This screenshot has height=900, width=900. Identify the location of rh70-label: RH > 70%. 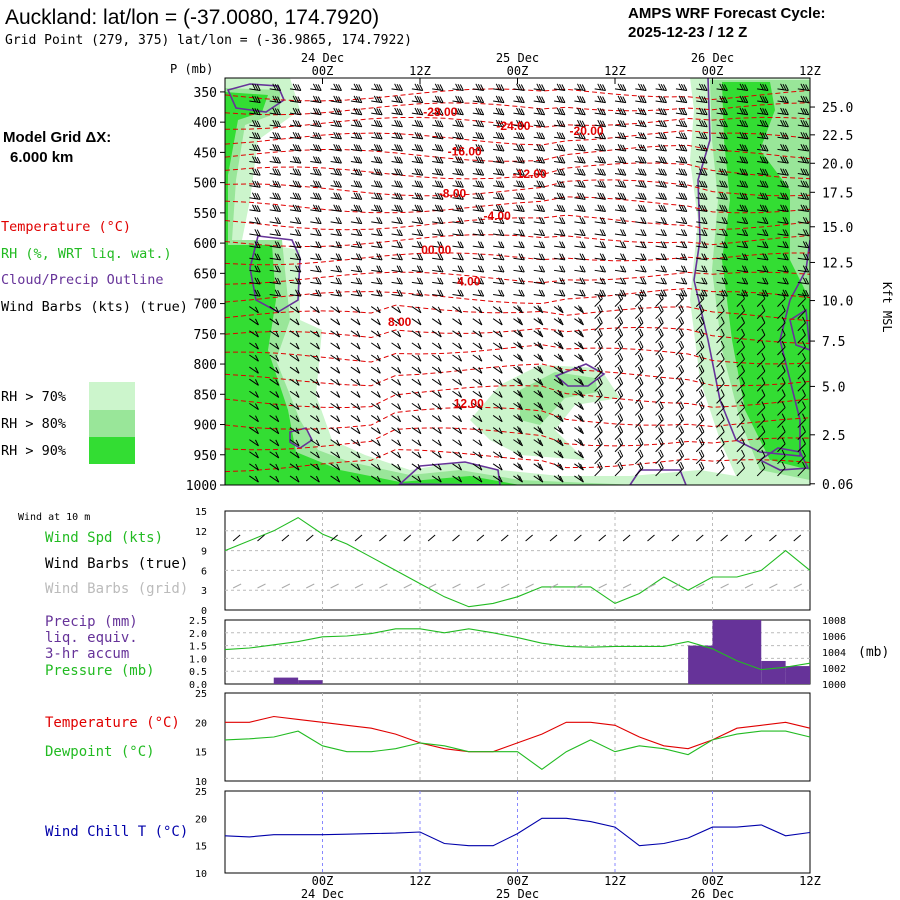
(33, 397).